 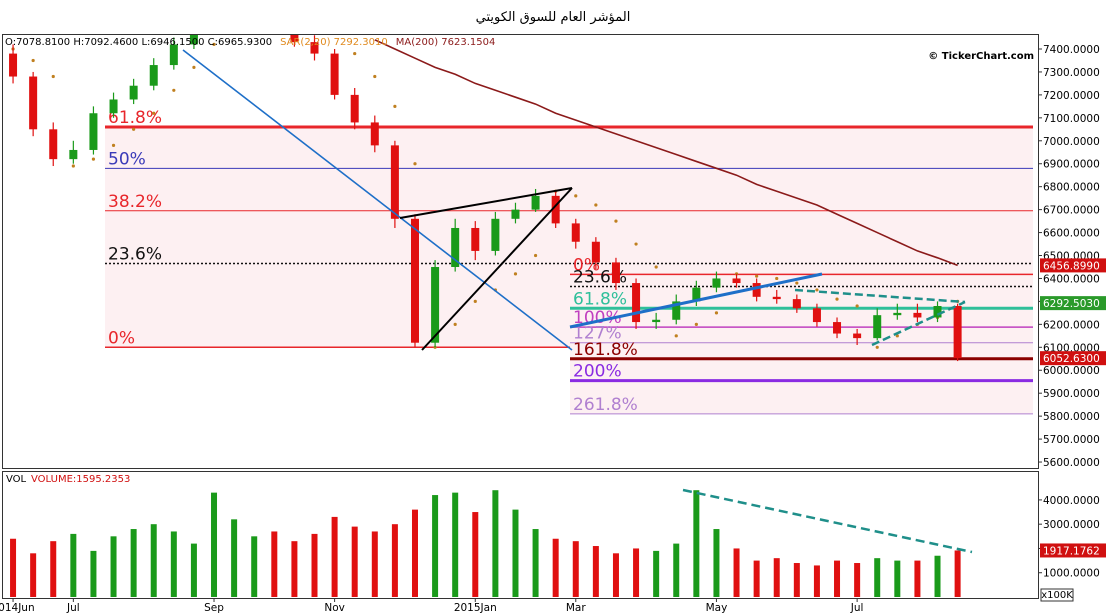 I want to click on wedge-line, so click(x=918, y=323).